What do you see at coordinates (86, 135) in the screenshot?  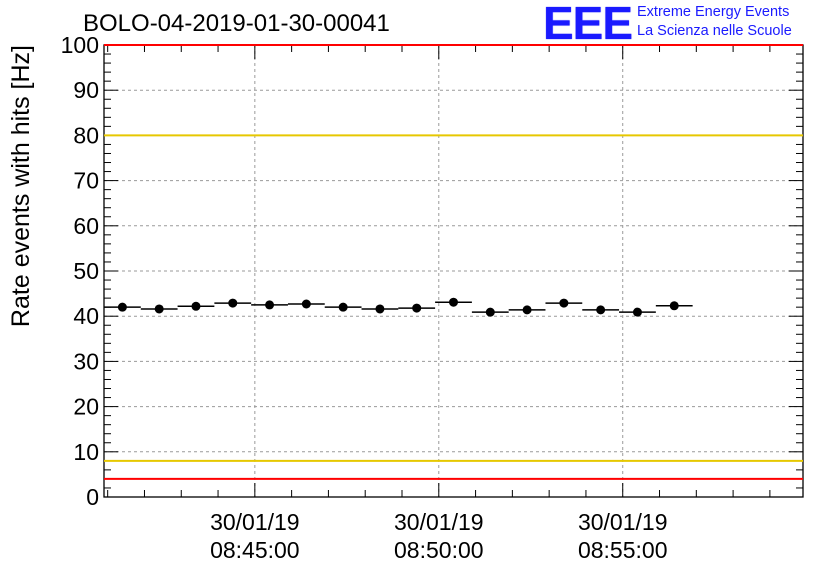 I see `y-tick-label: 80` at bounding box center [86, 135].